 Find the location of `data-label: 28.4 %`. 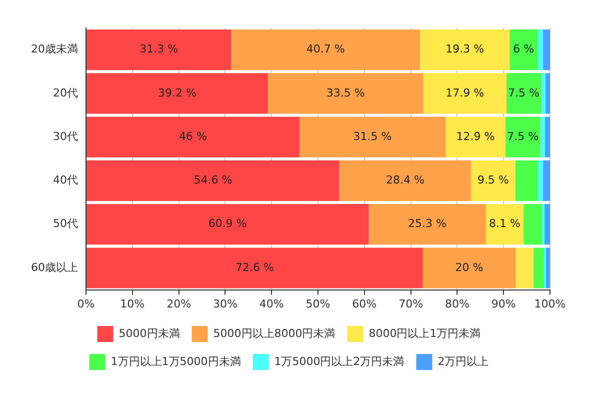

data-label: 28.4 % is located at coordinates (405, 180).